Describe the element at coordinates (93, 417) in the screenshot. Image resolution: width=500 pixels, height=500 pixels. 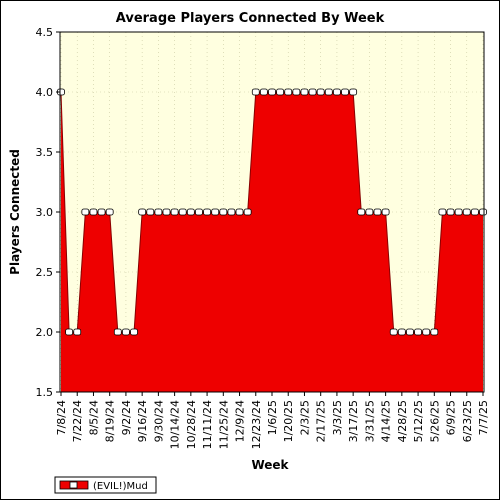
I see `x-tick-label: 8/5/24` at that location.